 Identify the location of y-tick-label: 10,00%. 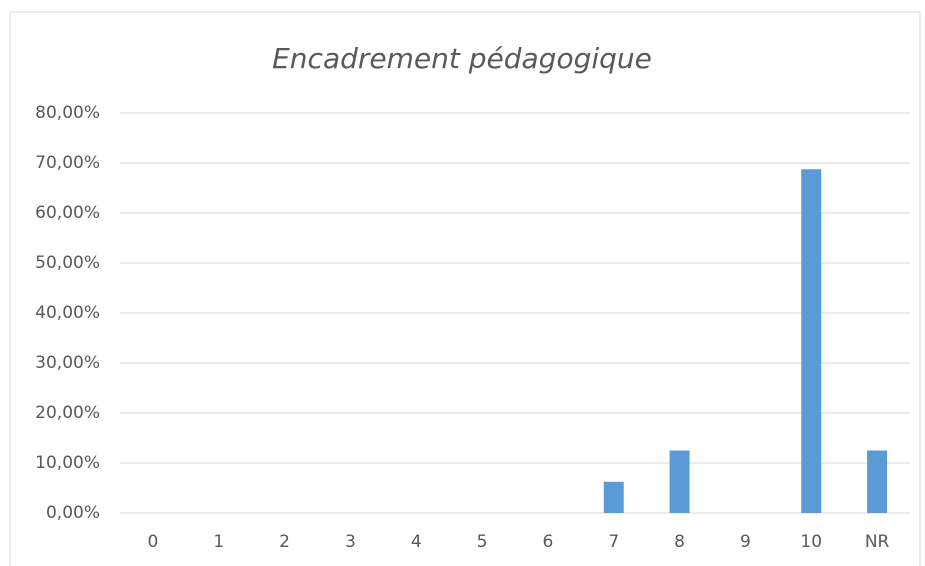
(67, 463).